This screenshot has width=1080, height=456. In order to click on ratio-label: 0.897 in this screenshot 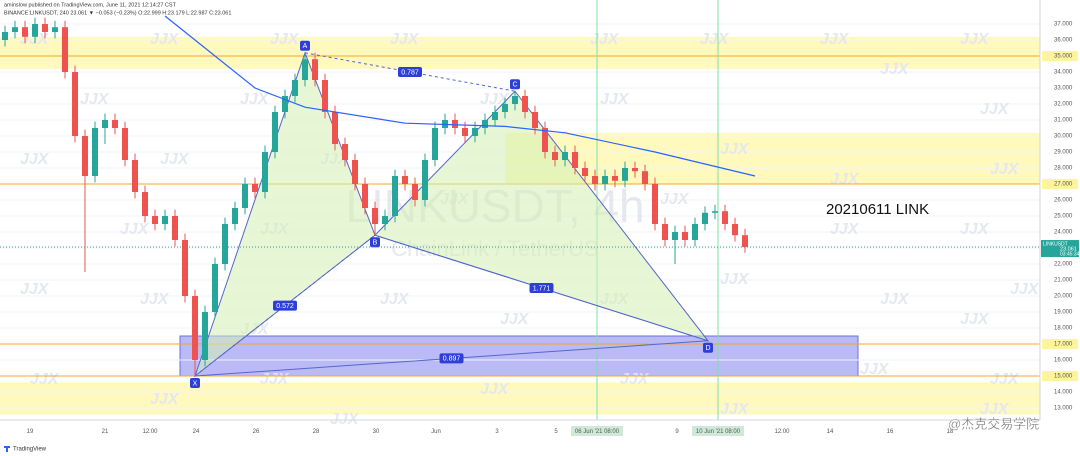, I will do `click(452, 359)`.